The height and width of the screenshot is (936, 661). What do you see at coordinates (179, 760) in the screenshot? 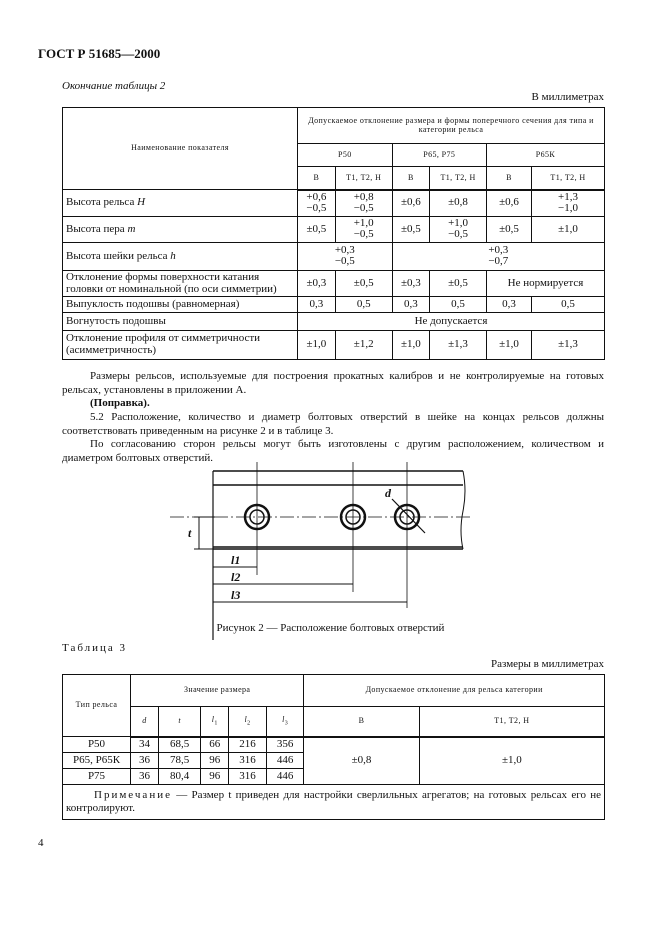
I see `value-cell: 78,5` at bounding box center [179, 760].